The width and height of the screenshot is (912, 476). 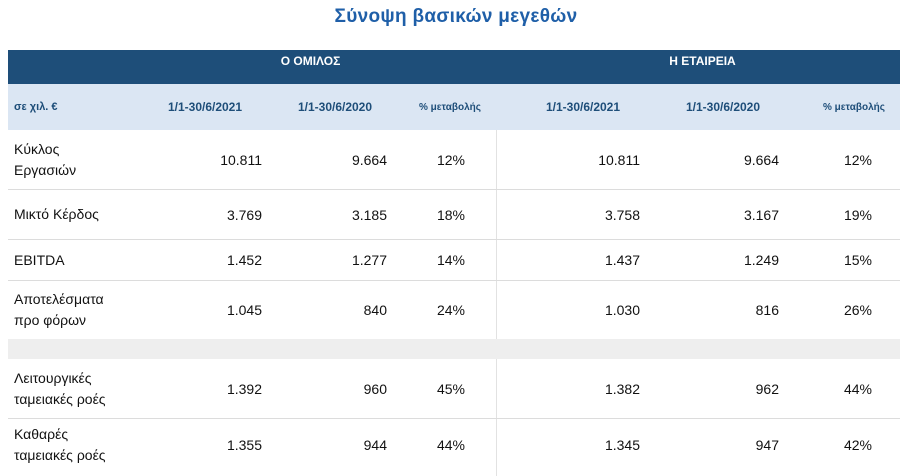 What do you see at coordinates (241, 159) in the screenshot?
I see `group-2021-value: 10.811` at bounding box center [241, 159].